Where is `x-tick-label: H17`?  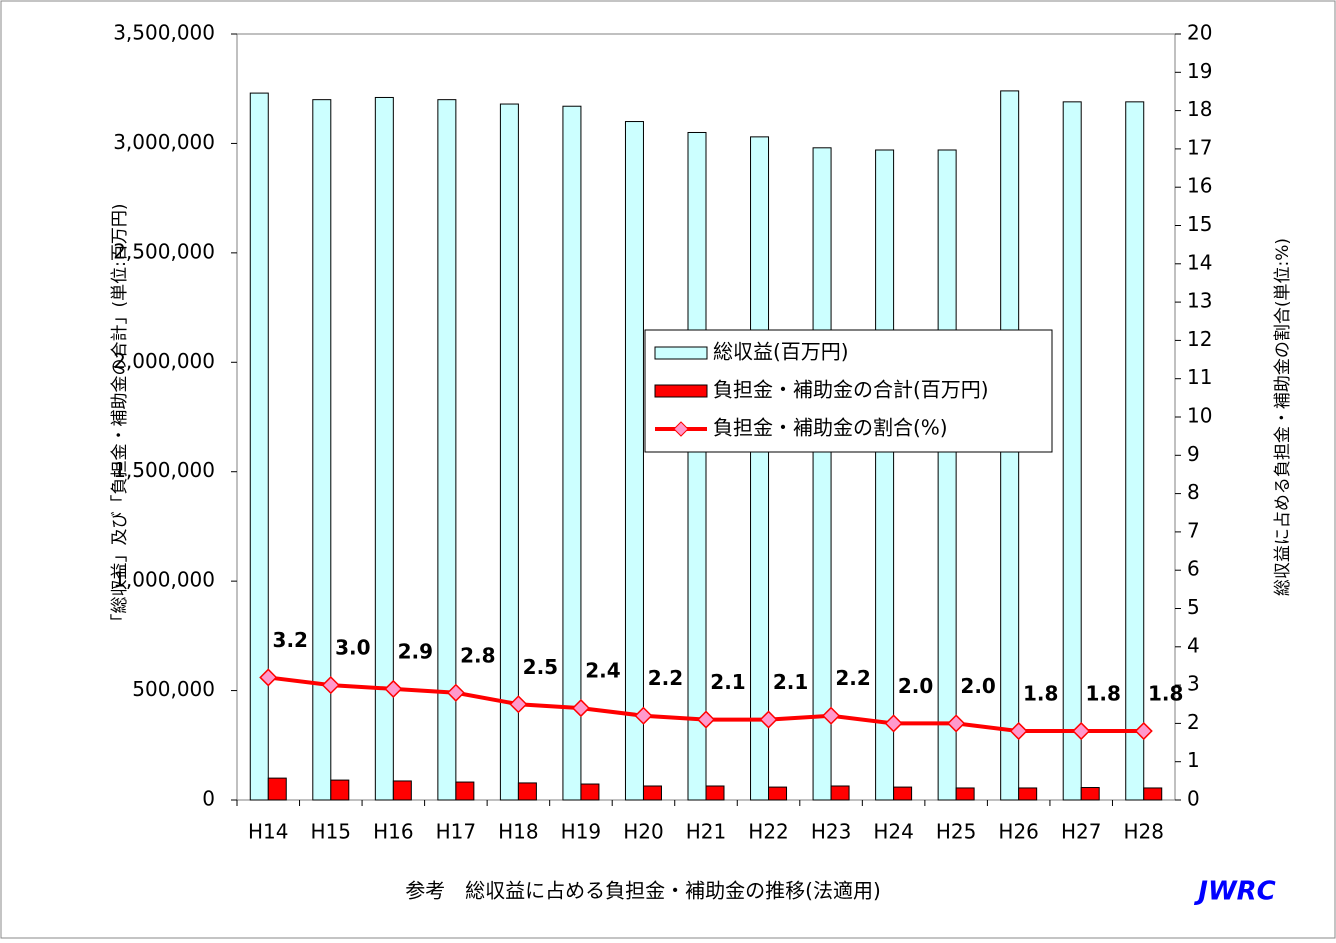
x-tick-label: H17 is located at coordinates (456, 832).